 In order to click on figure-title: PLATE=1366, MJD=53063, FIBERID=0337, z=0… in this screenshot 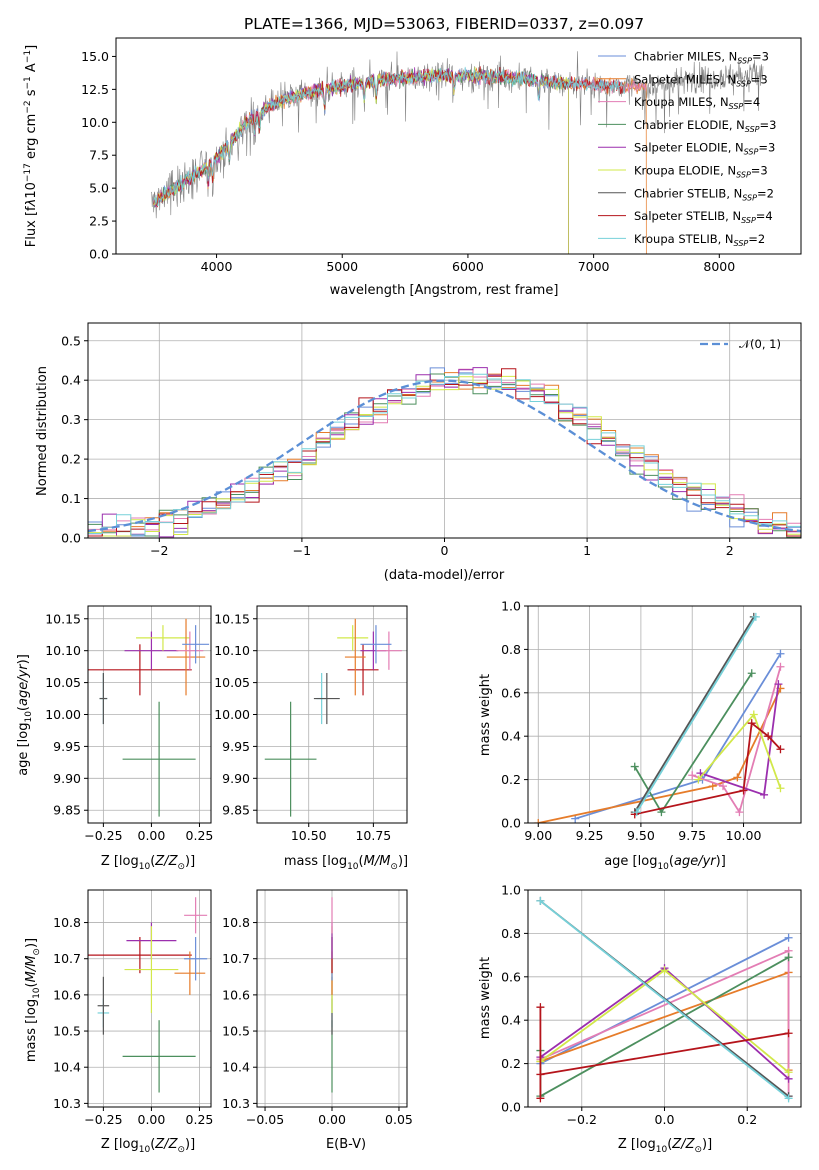, I will do `click(444, 24)`.